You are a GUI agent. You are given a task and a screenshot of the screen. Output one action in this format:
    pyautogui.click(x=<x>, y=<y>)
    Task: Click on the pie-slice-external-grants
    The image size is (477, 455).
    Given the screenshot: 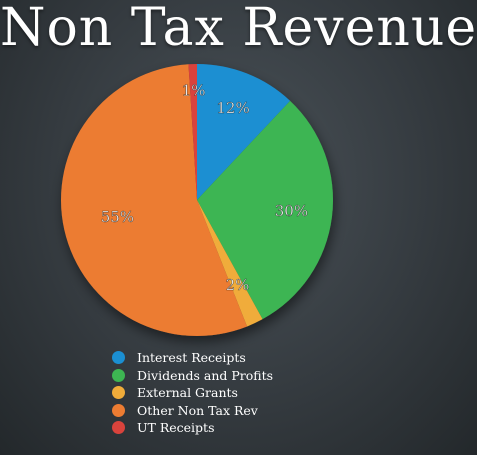 What is the action you would take?
    pyautogui.click(x=230, y=263)
    